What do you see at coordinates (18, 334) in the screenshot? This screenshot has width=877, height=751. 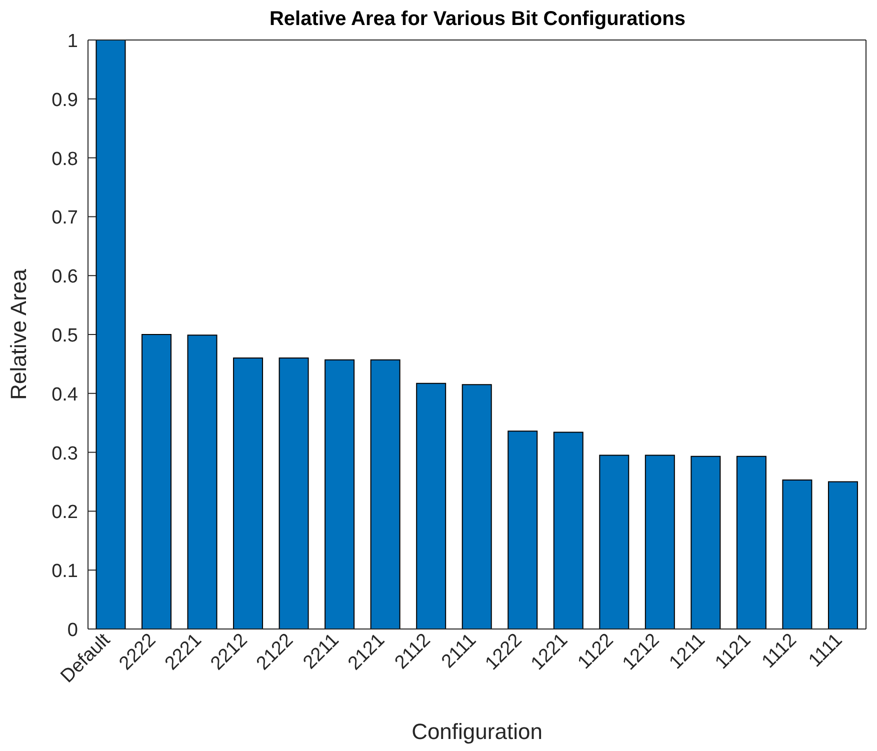 I see `y-axis-title: Relative Area` at bounding box center [18, 334].